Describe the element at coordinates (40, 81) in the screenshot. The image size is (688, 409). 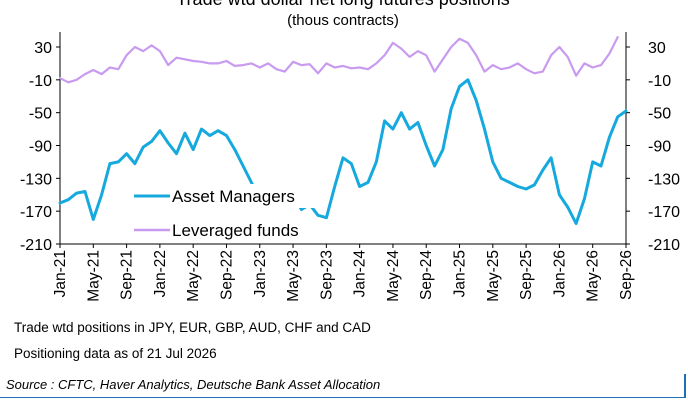
I see `y-tick-label-left: -10` at that location.